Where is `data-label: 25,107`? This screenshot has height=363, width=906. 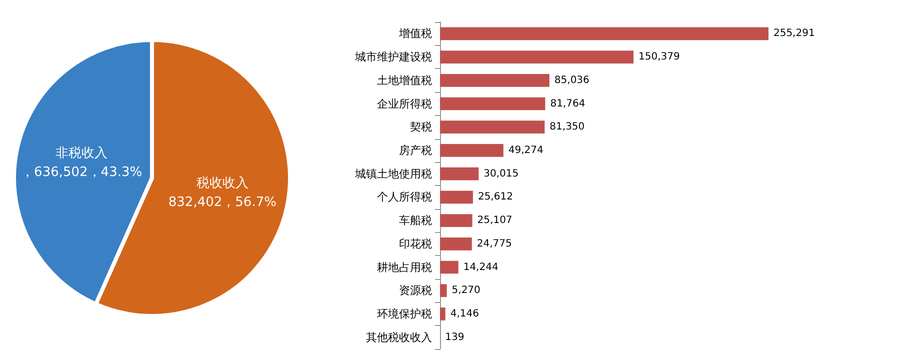
data-label: 25,107 is located at coordinates (494, 220).